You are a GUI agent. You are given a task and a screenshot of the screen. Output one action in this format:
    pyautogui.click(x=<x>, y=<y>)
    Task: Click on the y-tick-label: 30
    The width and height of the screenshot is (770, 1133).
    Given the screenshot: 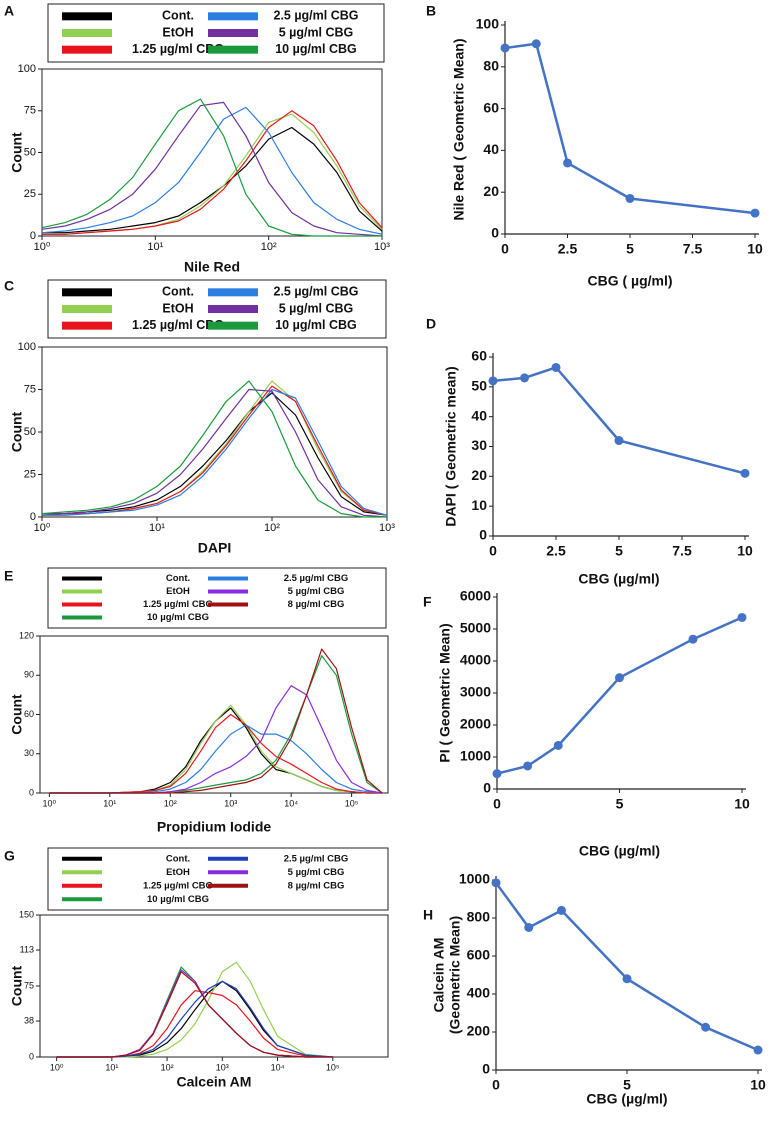 What is the action you would take?
    pyautogui.click(x=479, y=445)
    